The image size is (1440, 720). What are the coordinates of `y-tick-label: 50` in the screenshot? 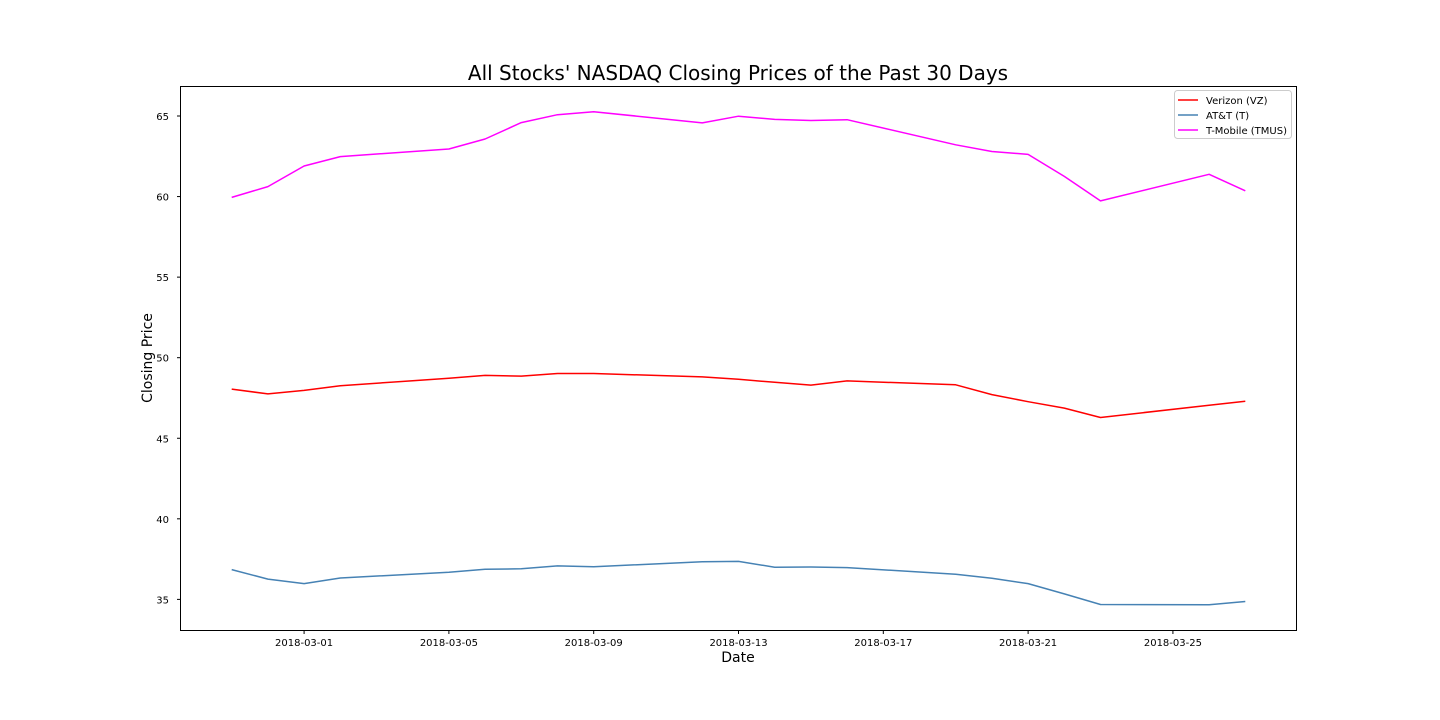 It's located at (162, 359).